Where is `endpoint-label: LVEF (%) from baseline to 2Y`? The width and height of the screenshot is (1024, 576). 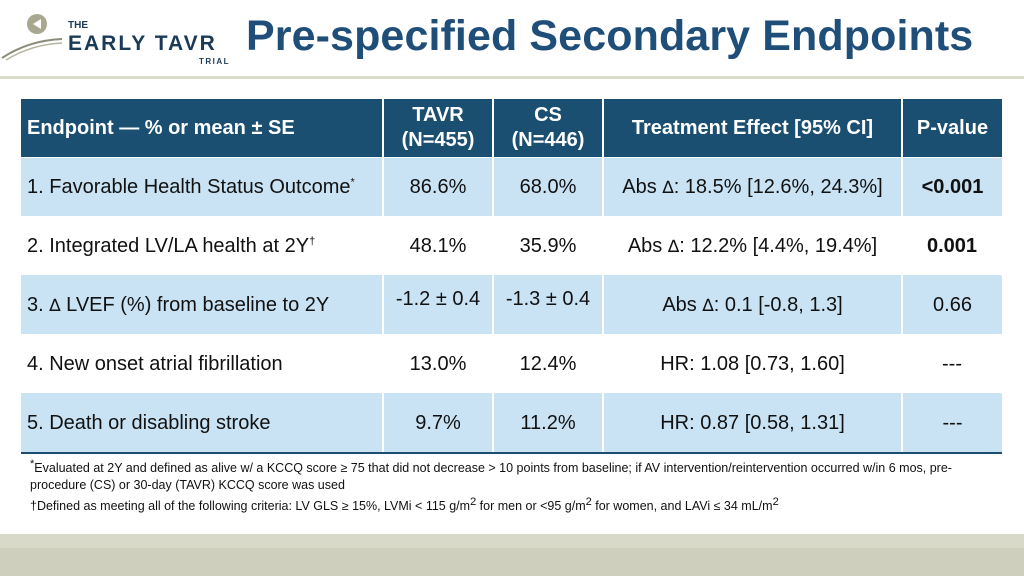
endpoint-label: LVEF (%) from baseline to 2Y is located at coordinates (195, 304).